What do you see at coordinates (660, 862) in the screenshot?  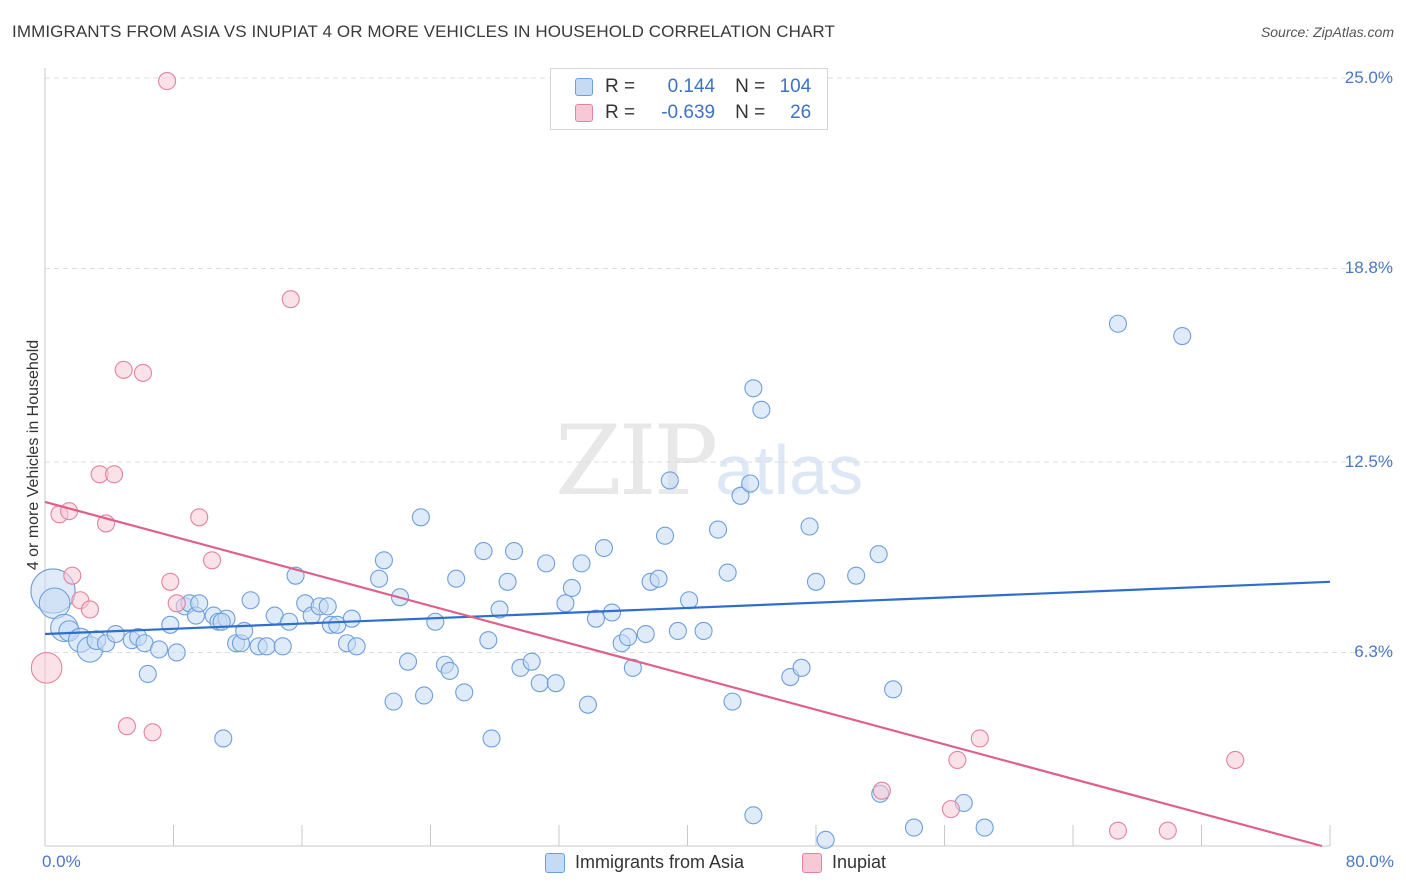 I see `legend-label-asia: Immigrants from Asia` at bounding box center [660, 862].